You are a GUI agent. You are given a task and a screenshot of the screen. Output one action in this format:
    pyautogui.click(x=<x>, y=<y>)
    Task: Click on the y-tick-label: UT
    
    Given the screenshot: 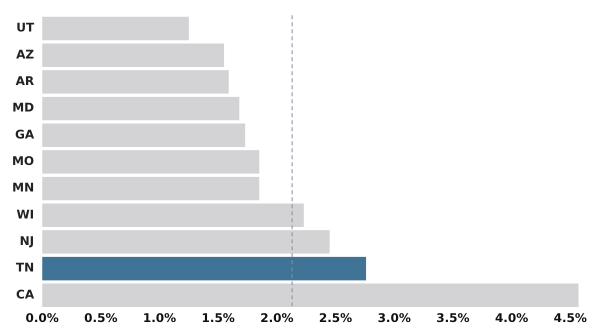 What is the action you would take?
    pyautogui.click(x=25, y=27)
    